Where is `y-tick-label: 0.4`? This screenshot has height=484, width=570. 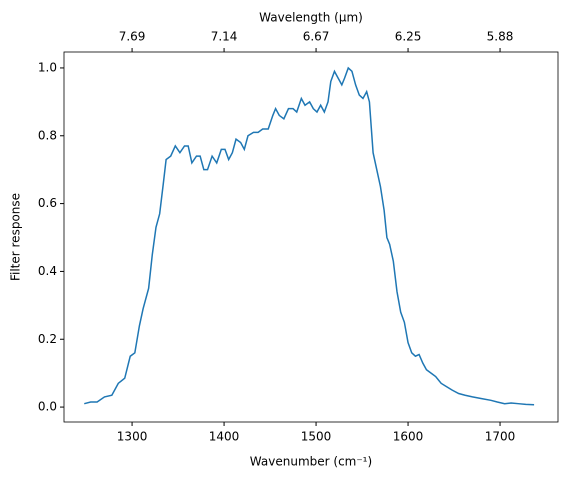 y-tick-label: 0.4 is located at coordinates (47, 271).